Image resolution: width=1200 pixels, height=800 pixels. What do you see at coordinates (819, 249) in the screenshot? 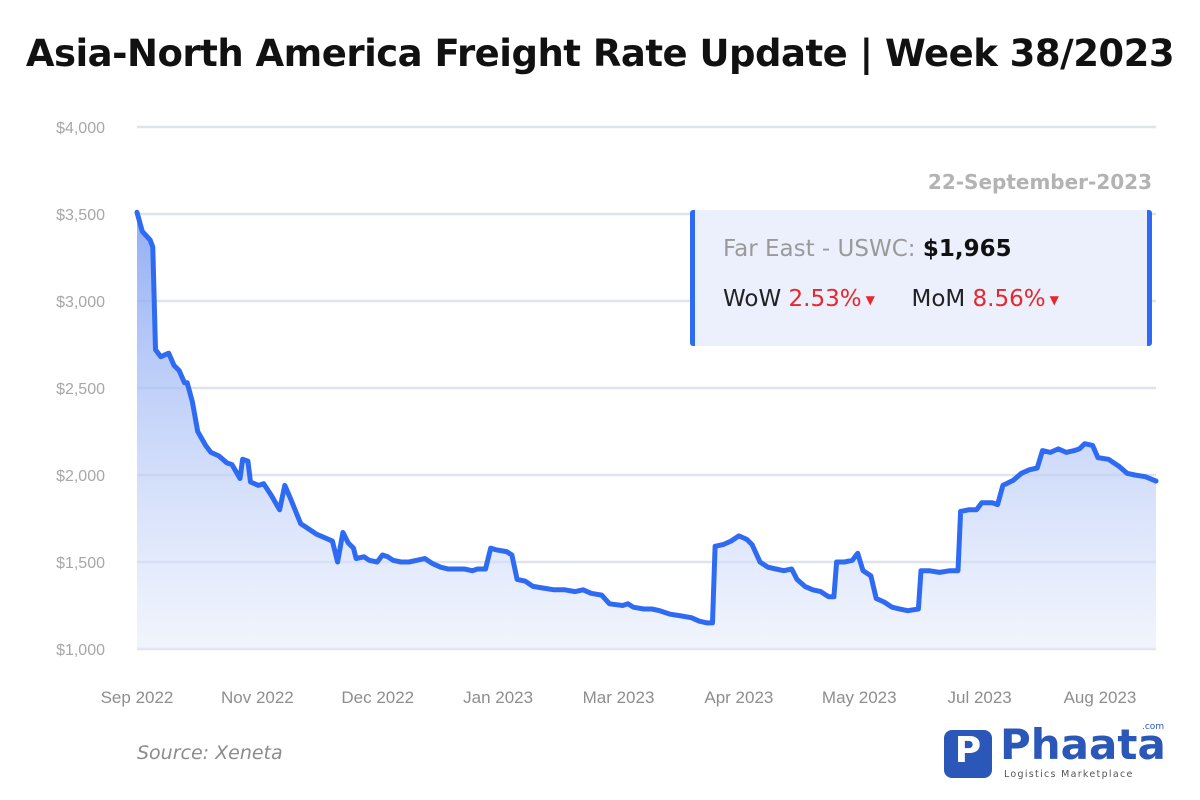
I see `route-label: Far East - USWC:` at bounding box center [819, 249].